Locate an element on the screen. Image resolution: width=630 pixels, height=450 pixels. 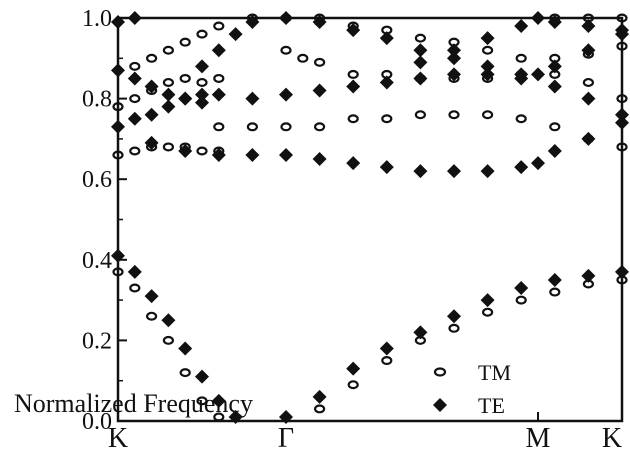
x-tick-label: Γ is located at coordinates (286, 436).